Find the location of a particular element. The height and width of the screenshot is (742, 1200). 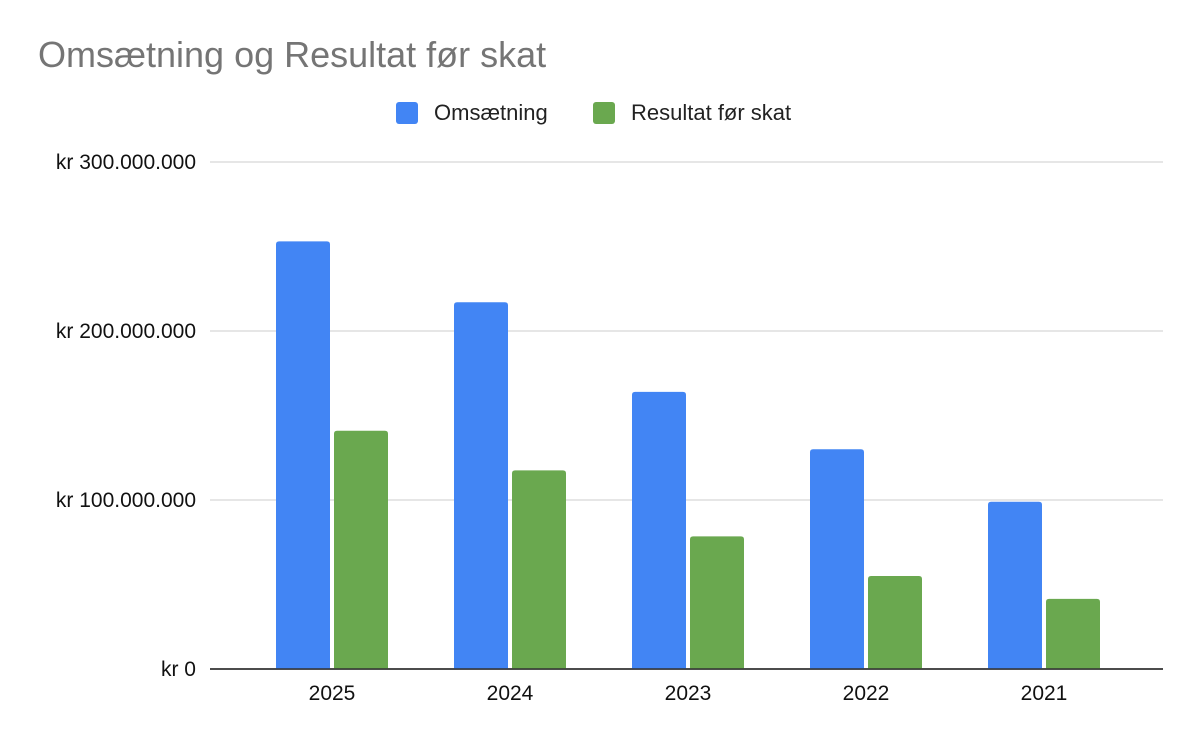

bar-resultat-foer-skat-2023 is located at coordinates (717, 602).